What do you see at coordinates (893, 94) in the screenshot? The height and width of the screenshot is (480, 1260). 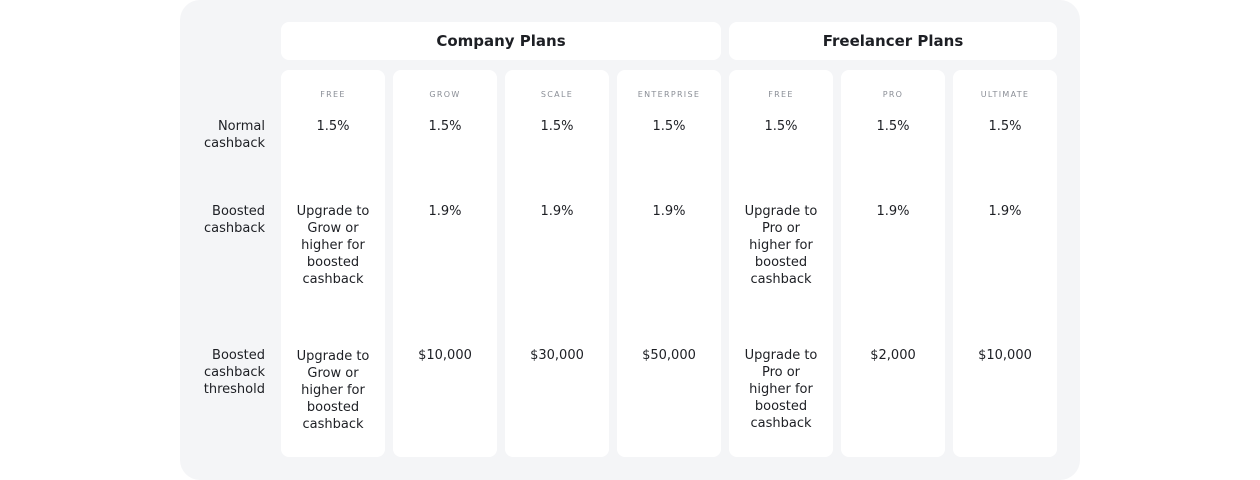 I see `plan-name: PRO` at bounding box center [893, 94].